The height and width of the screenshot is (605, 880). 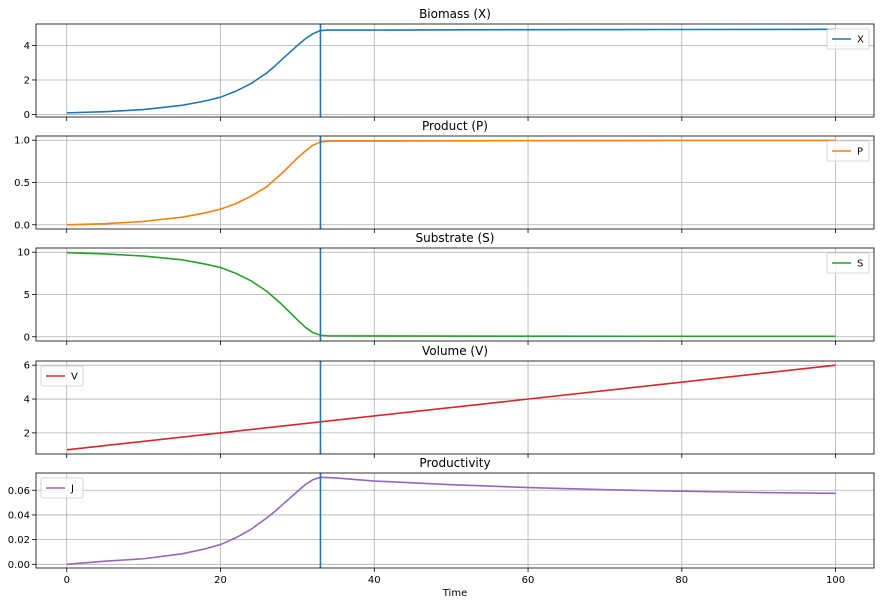 I want to click on legend-label: S, so click(x=860, y=264).